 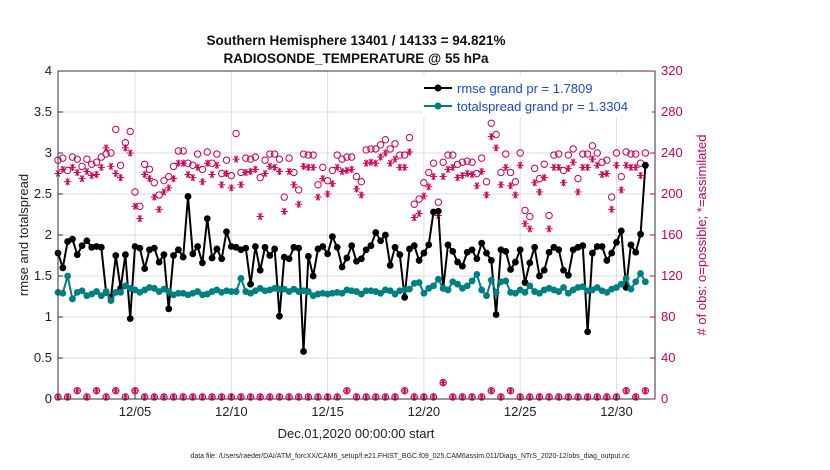 What do you see at coordinates (701, 235) in the screenshot?
I see `y-axis-label-right: # of obs: o=possible; *=assimilated` at bounding box center [701, 235].